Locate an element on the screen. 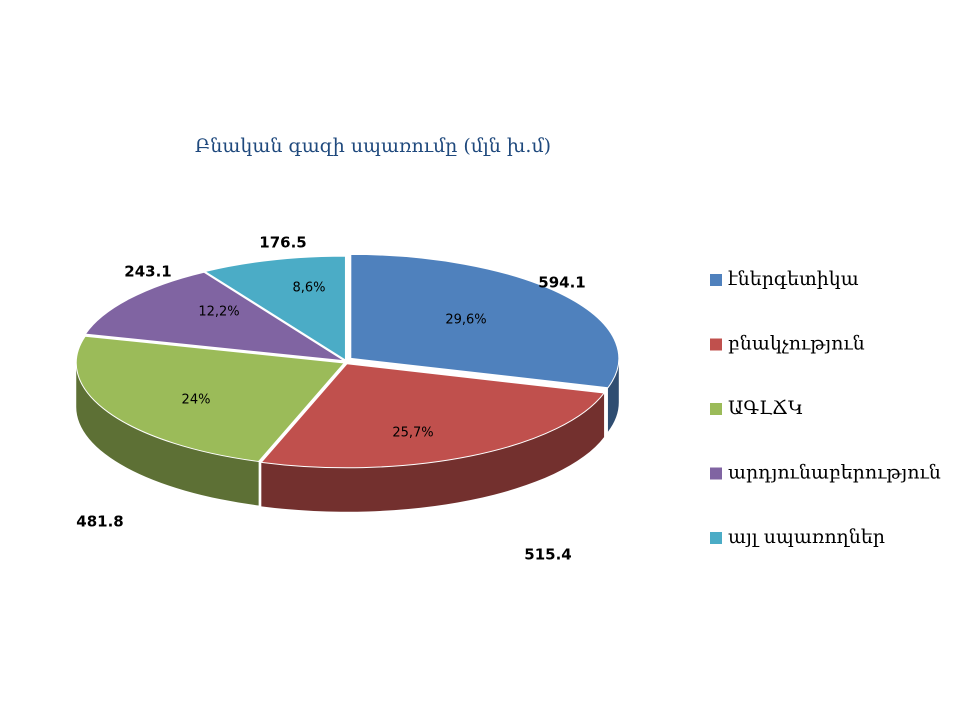 Image resolution: width=960 pixels, height=720 pixels. legend-label: այլ սպառողներ is located at coordinates (806, 537).